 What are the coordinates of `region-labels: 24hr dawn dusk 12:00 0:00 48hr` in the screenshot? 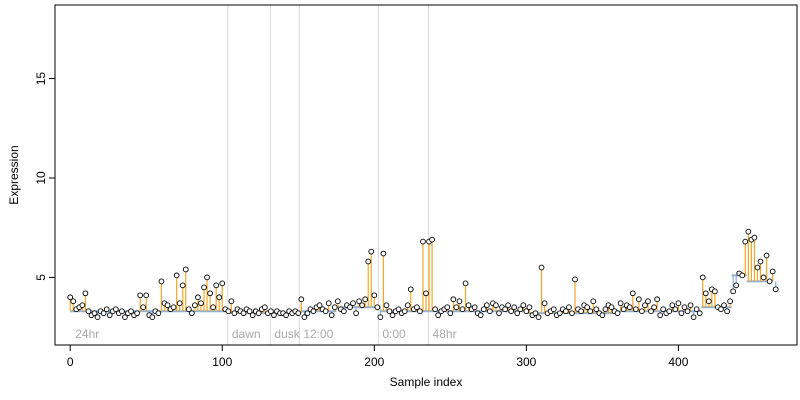 It's located at (265, 334).